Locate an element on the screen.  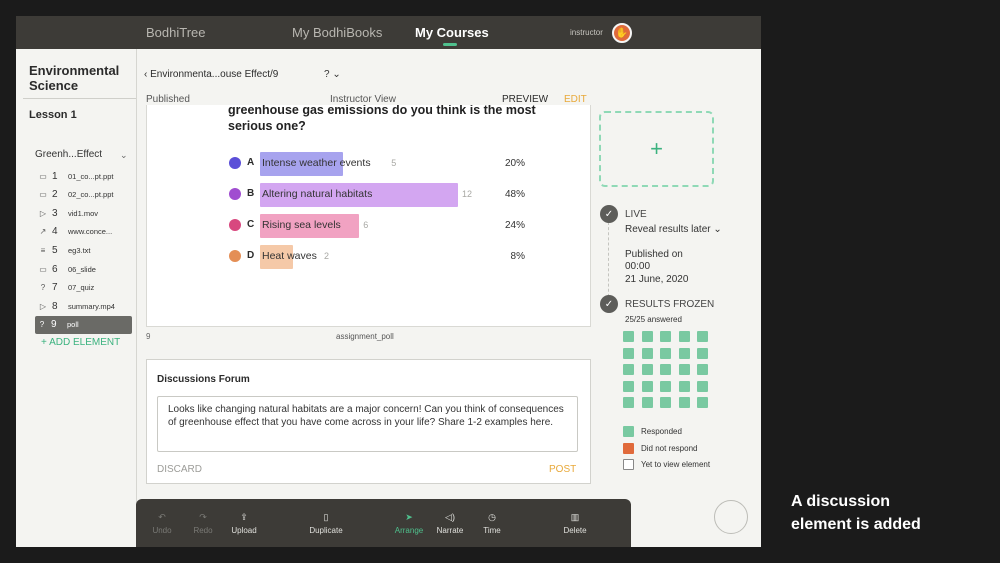
sidebar-item-3: ▷ 3 vid1.mov is located at coordinates (84, 213).